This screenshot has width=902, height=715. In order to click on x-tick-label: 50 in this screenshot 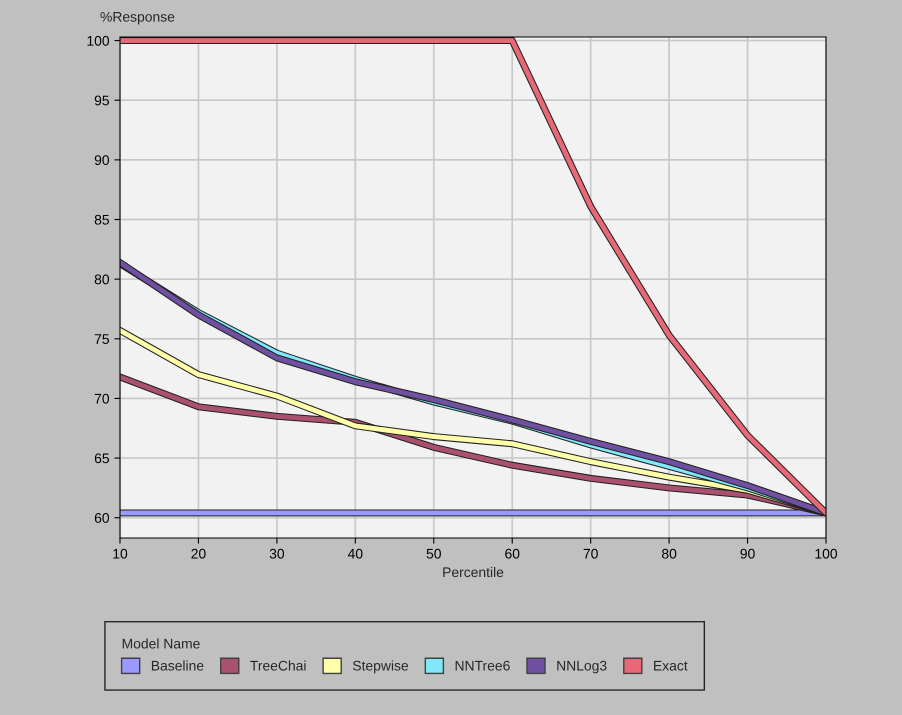, I will do `click(433, 553)`.